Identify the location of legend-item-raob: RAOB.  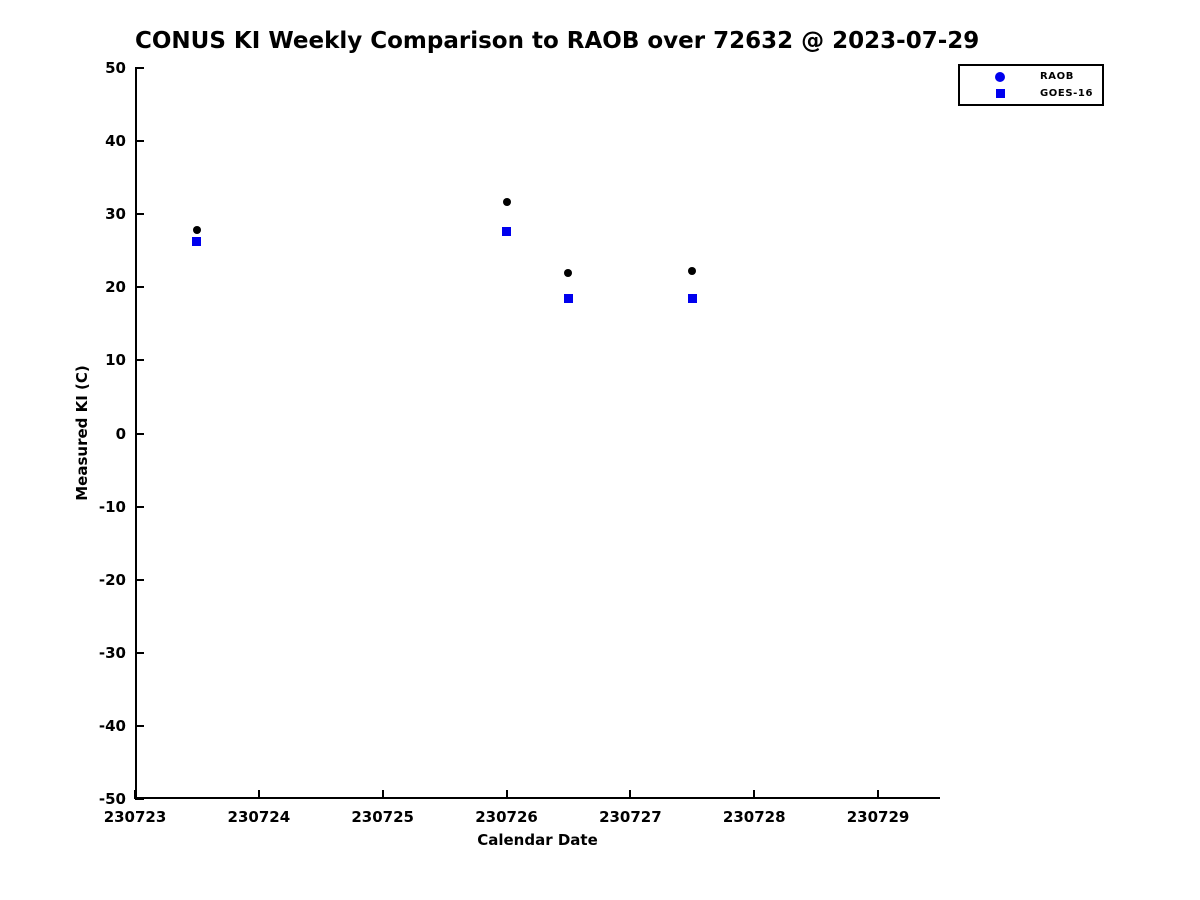
(1031, 76).